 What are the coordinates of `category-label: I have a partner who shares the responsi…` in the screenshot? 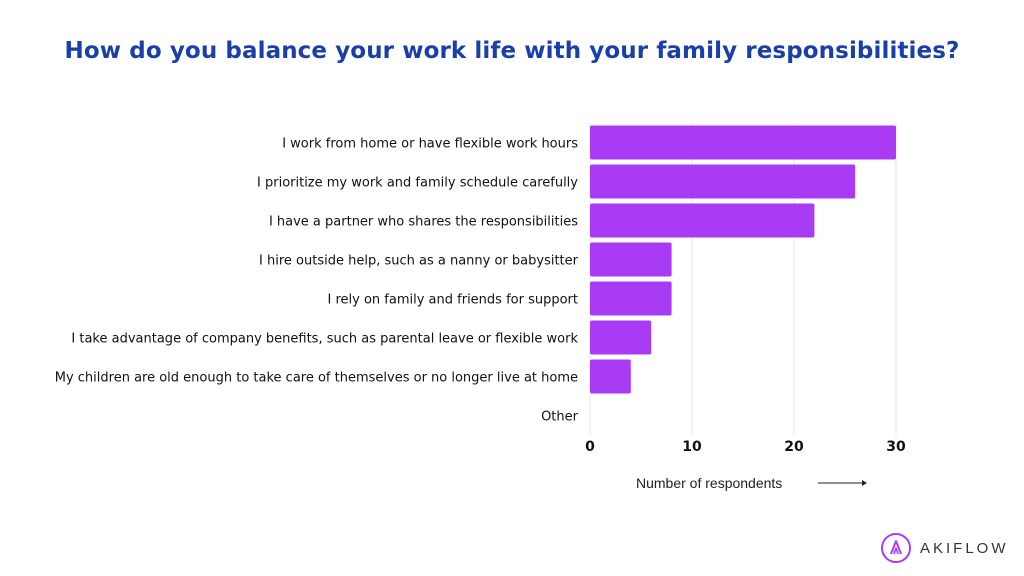 It's located at (423, 222).